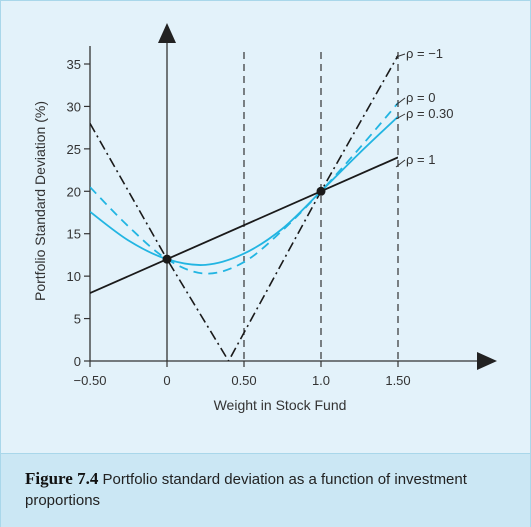 This screenshot has width=531, height=527. What do you see at coordinates (243, 380) in the screenshot?
I see `x-tick-label: 0.50` at bounding box center [243, 380].